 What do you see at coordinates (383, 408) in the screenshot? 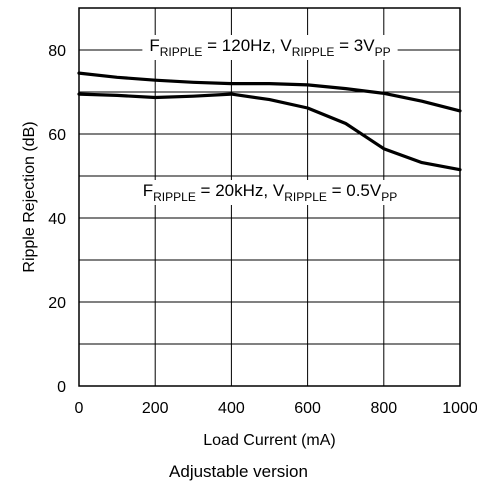
I see `x-tick-label: 800` at bounding box center [383, 408].